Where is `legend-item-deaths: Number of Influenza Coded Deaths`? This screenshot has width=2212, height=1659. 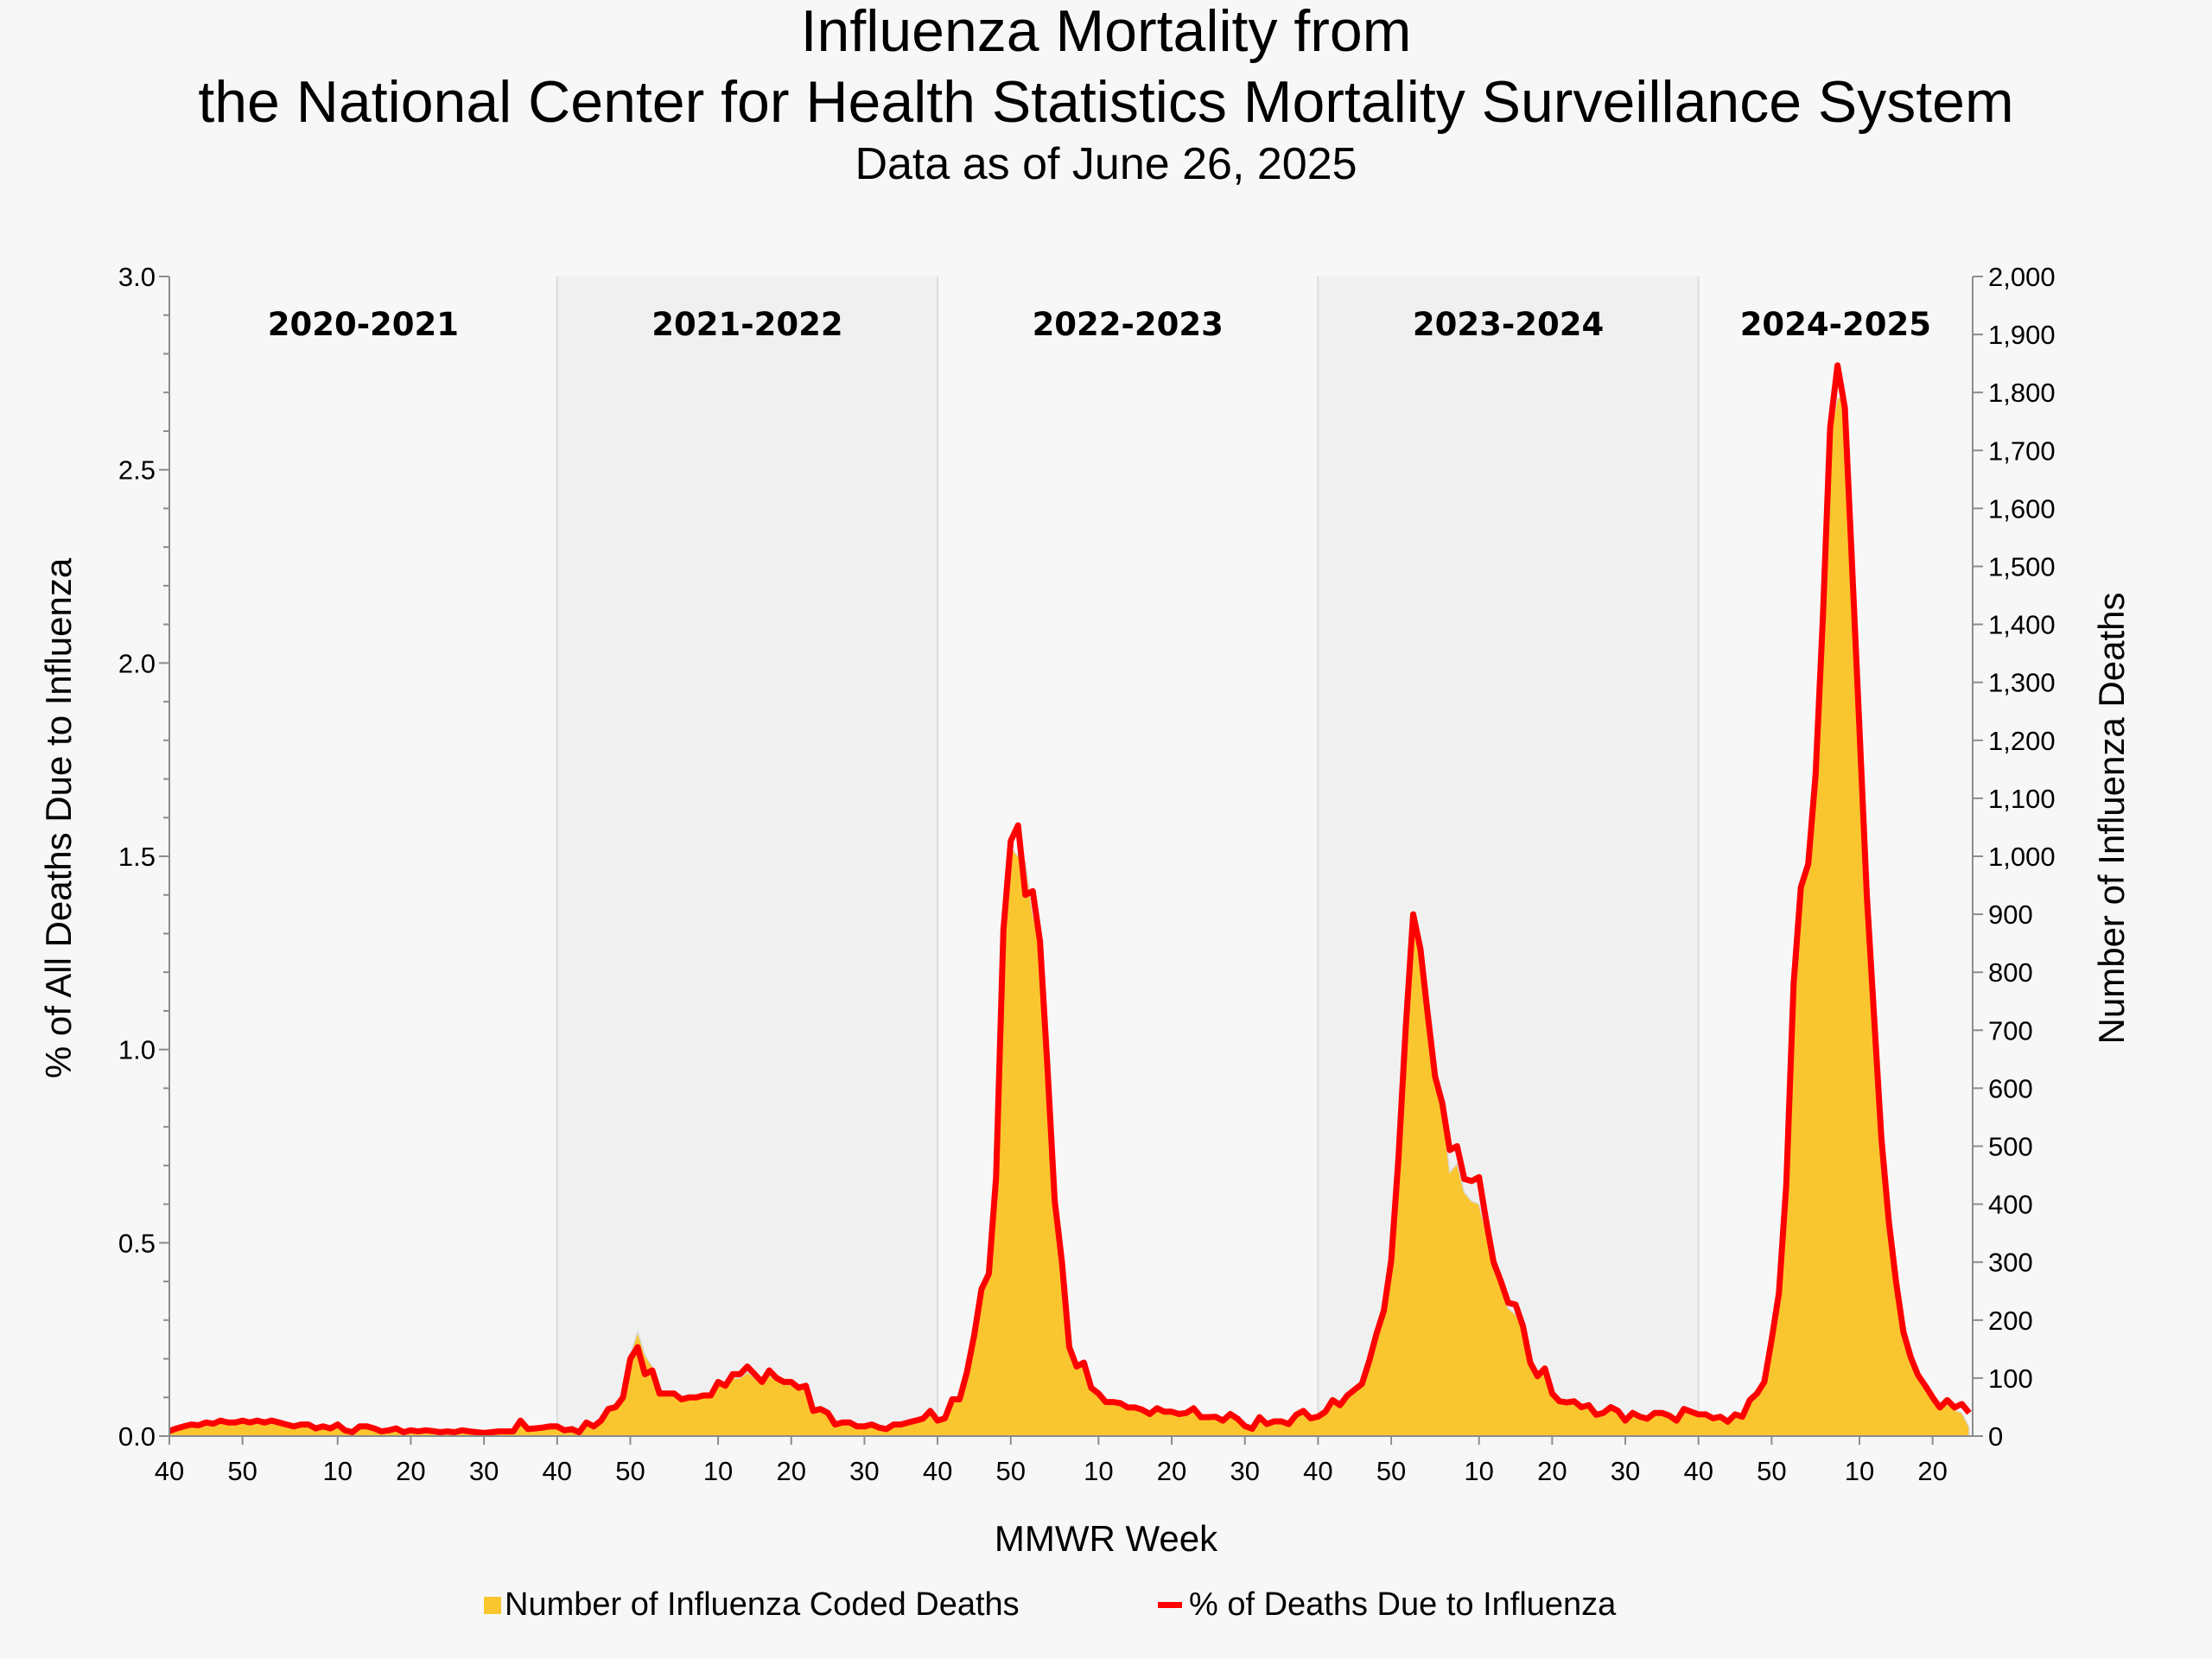 legend-item-deaths: Number of Influenza Coded Deaths is located at coordinates (752, 1605).